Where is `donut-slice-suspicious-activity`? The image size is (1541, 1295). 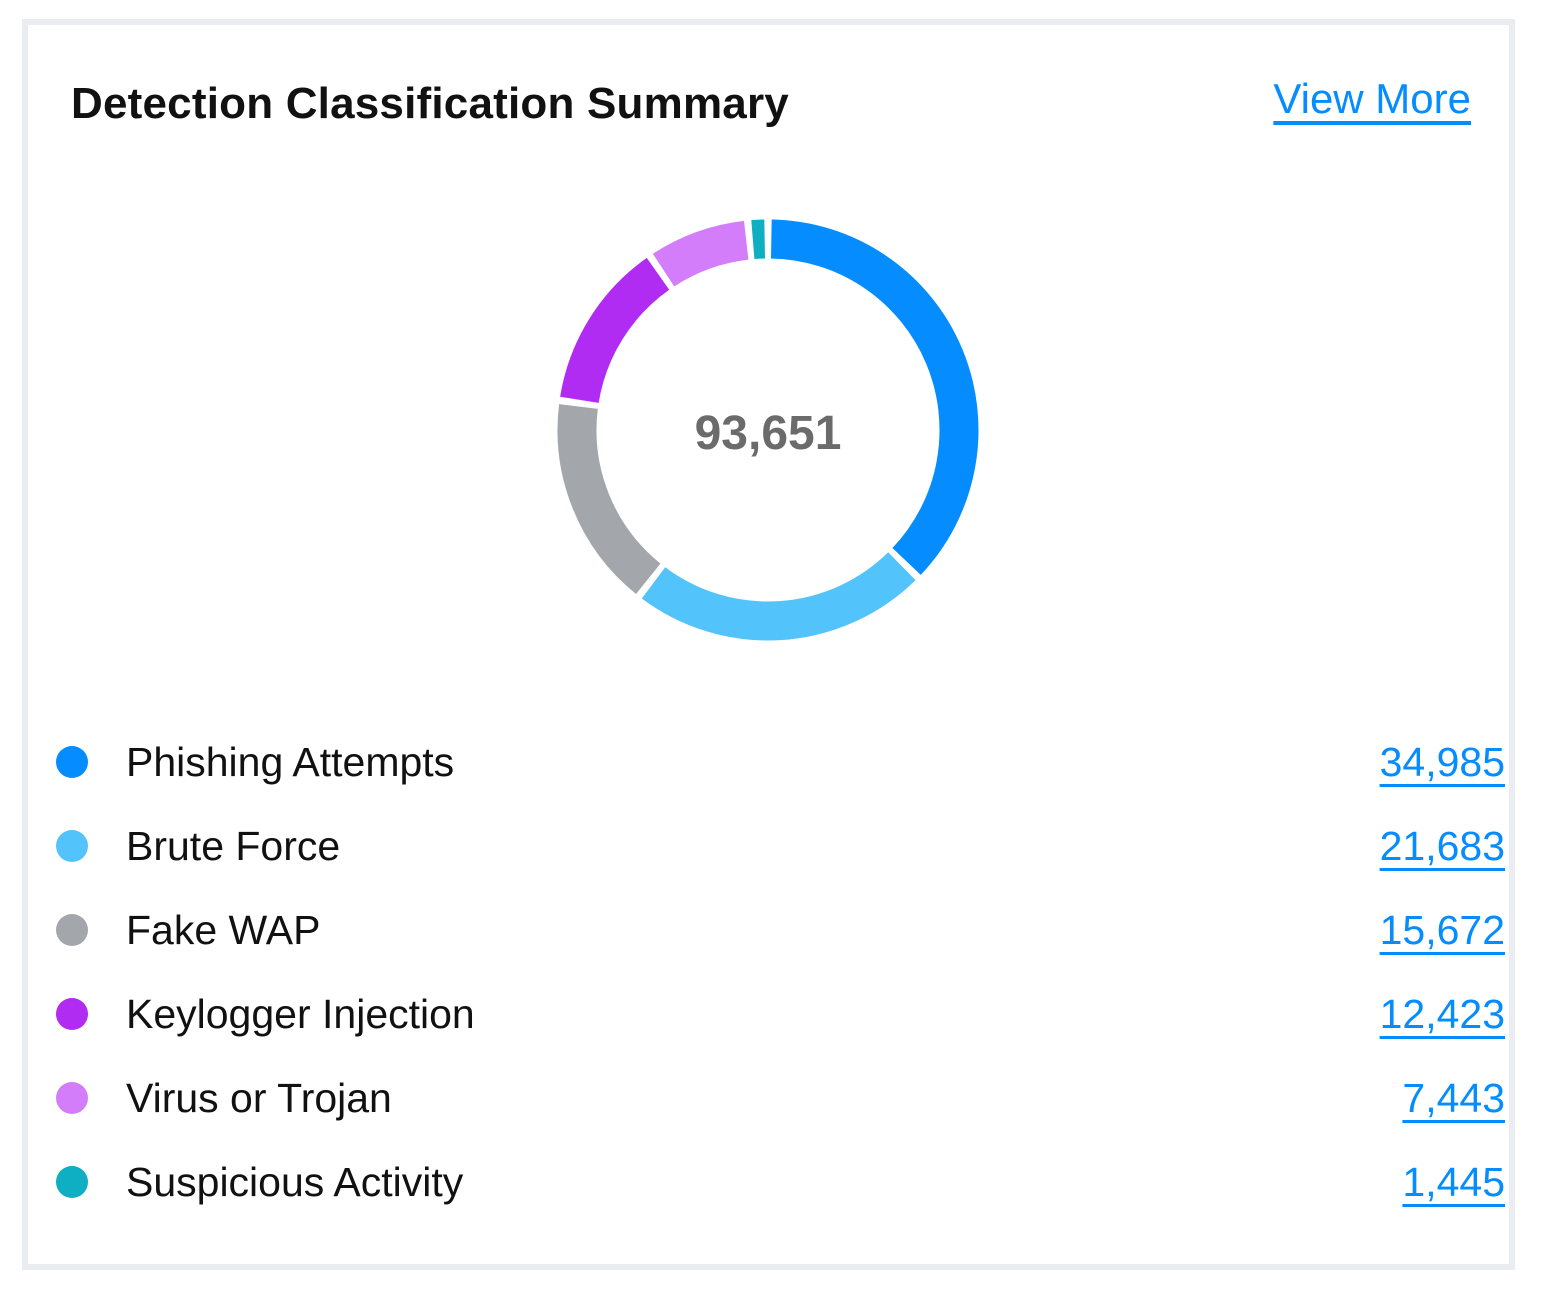 donut-slice-suspicious-activity is located at coordinates (758, 239).